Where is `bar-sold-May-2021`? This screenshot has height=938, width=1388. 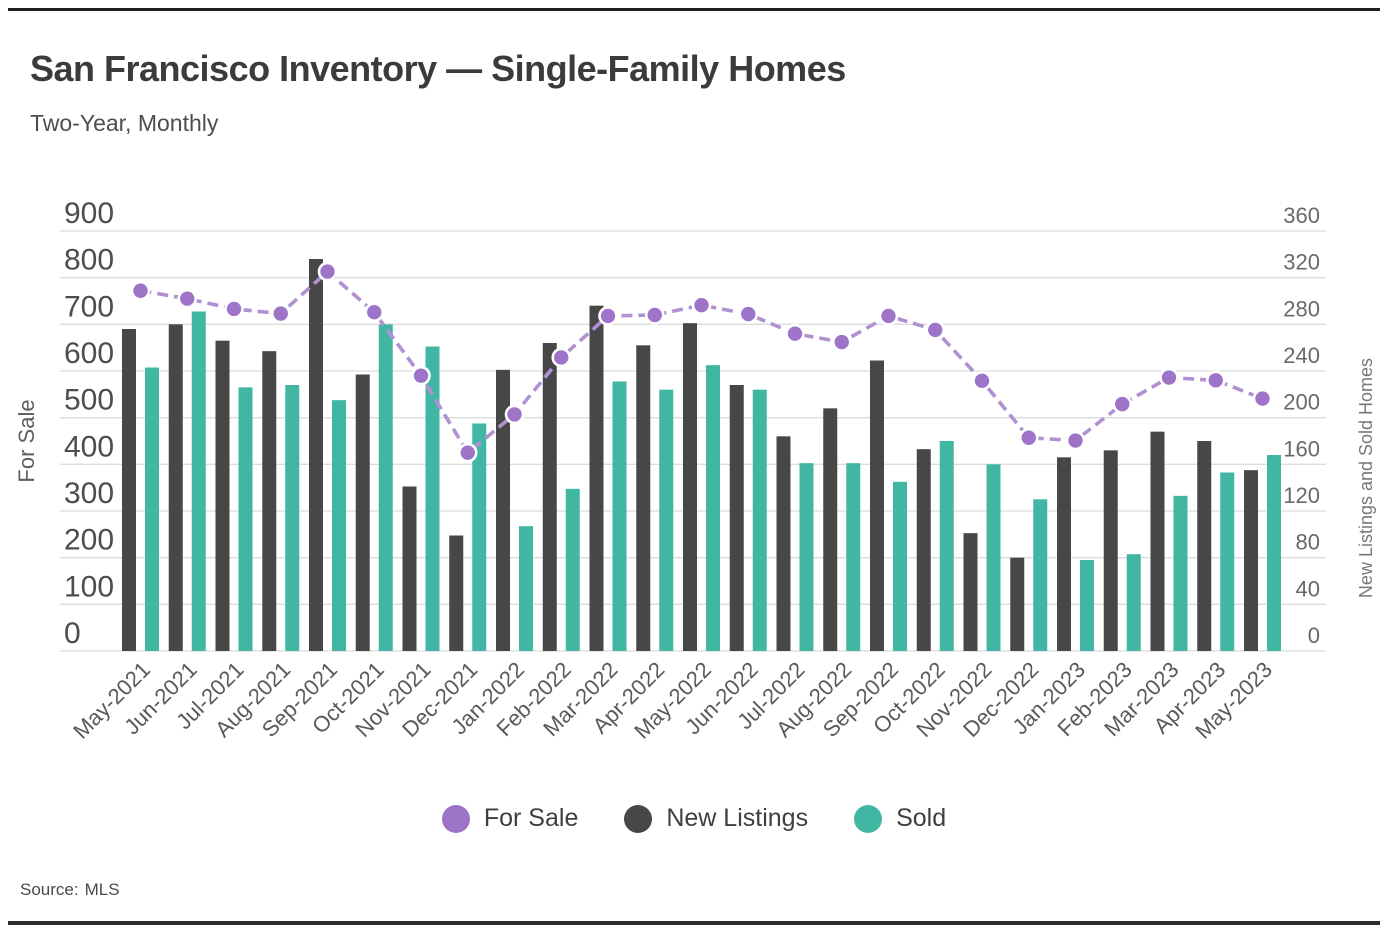 bar-sold-May-2021 is located at coordinates (152, 509).